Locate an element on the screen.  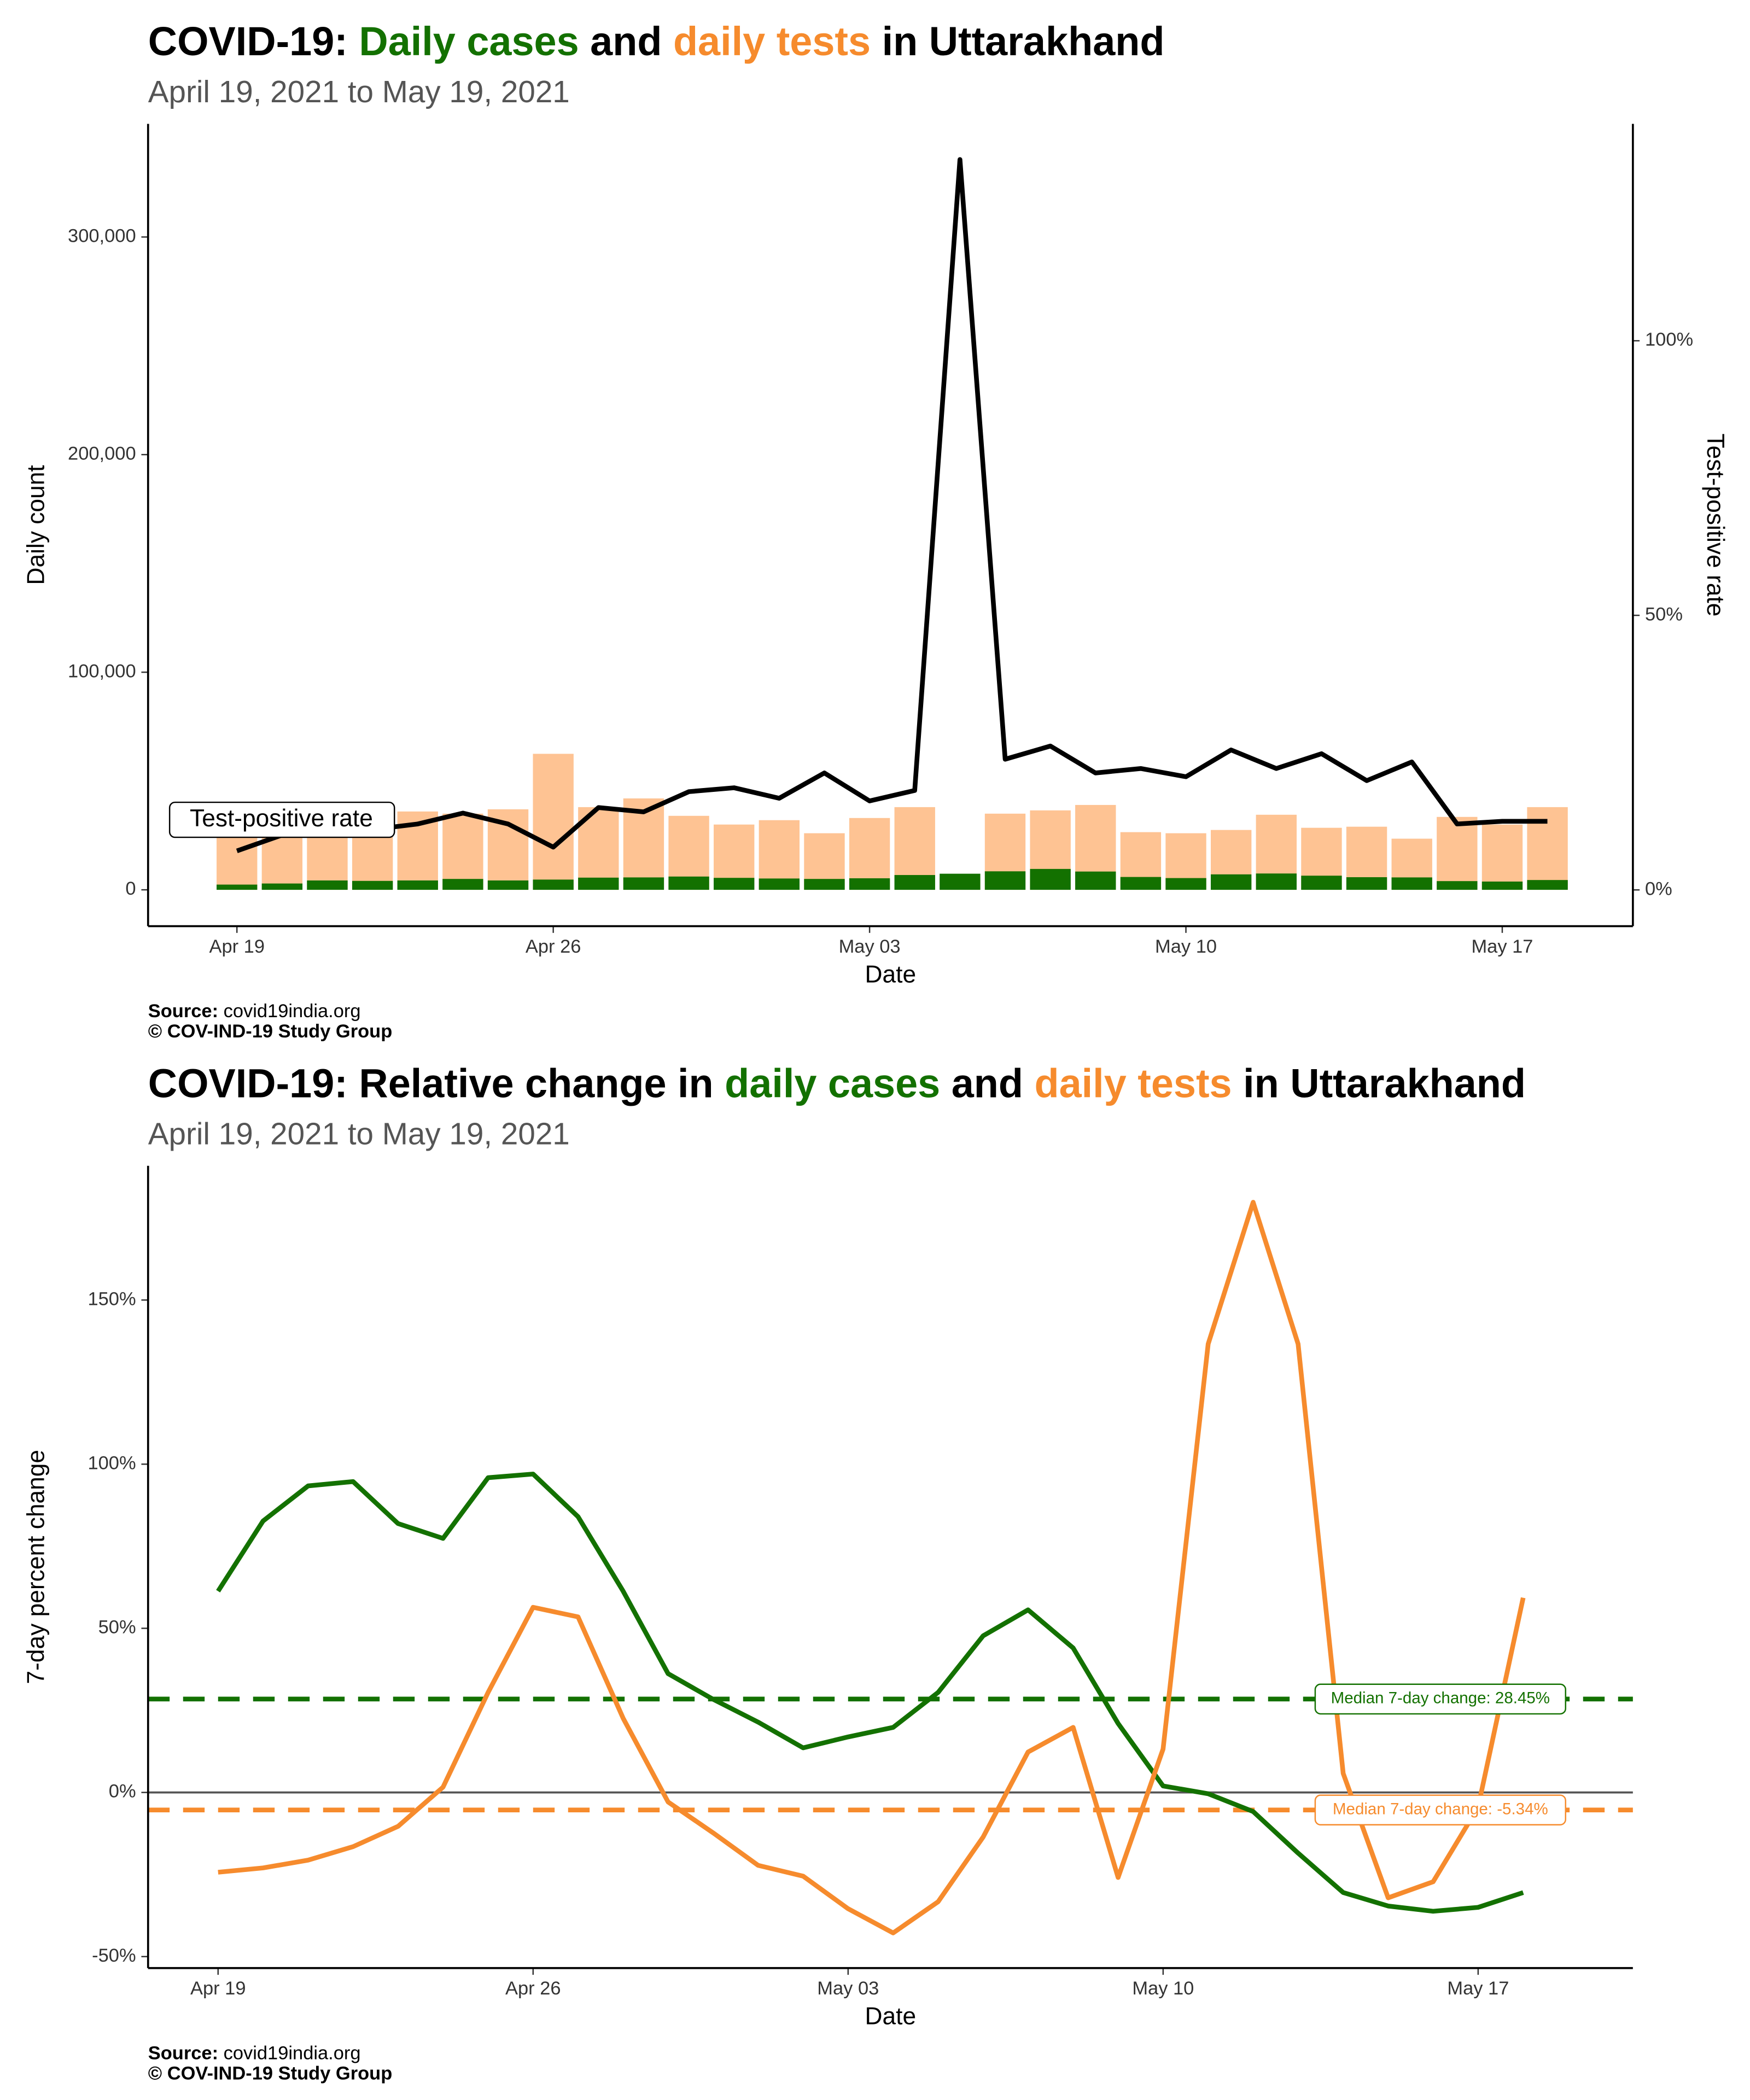
y-tick-label: 0 is located at coordinates (130, 888).